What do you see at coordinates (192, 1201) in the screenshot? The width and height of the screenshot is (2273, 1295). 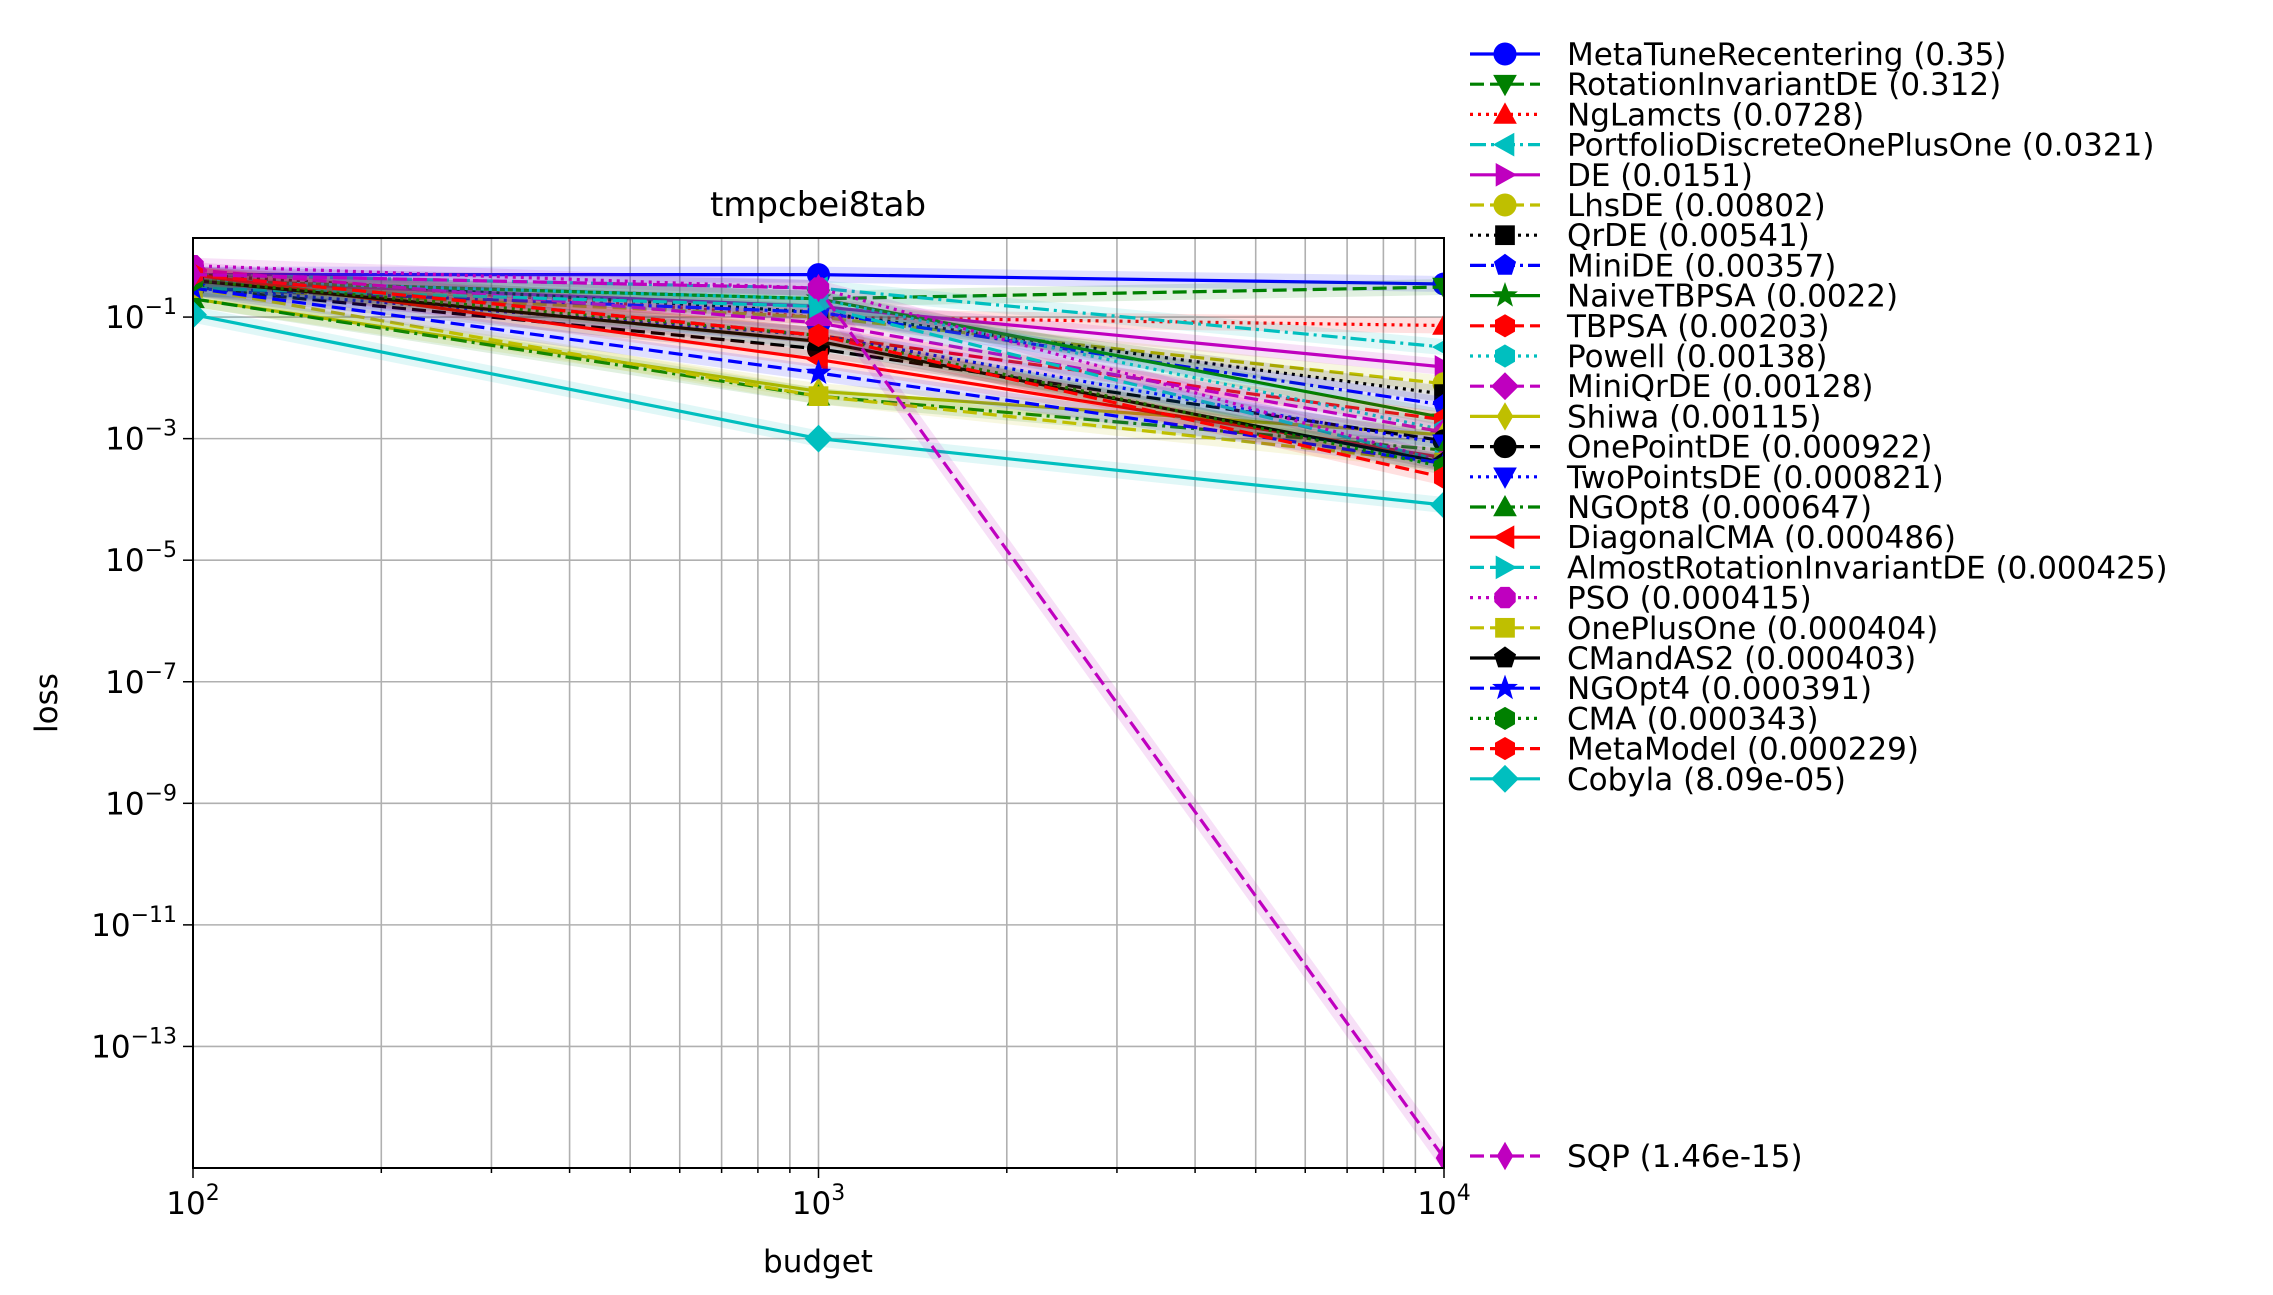 I see `x-tick-label: 10²` at bounding box center [192, 1201].